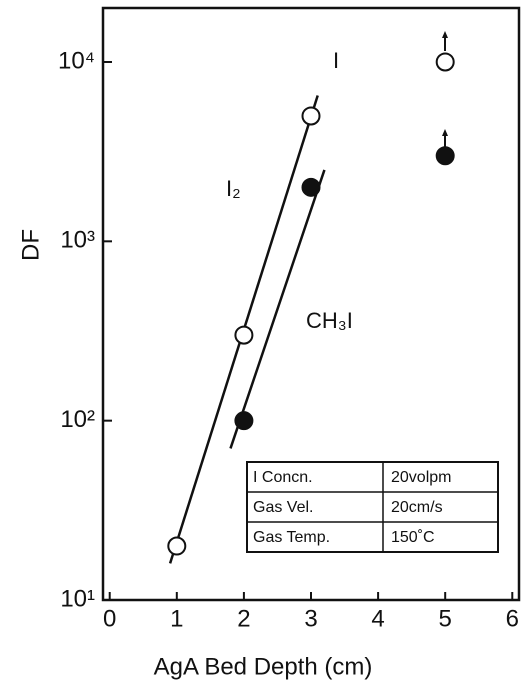 This screenshot has height=688, width=526. What do you see at coordinates (233, 188) in the screenshot?
I see `annotation: I₂` at bounding box center [233, 188].